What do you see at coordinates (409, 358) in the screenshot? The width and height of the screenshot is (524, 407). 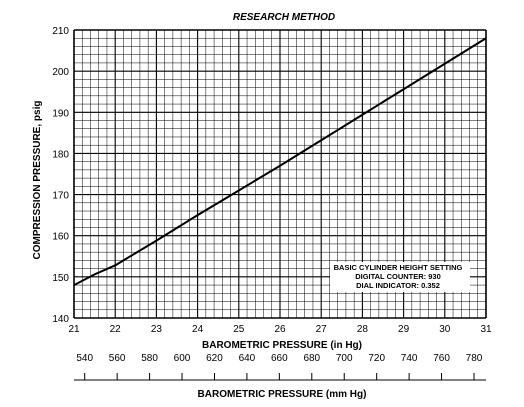 I see `secondary-tick-label: 740` at bounding box center [409, 358].